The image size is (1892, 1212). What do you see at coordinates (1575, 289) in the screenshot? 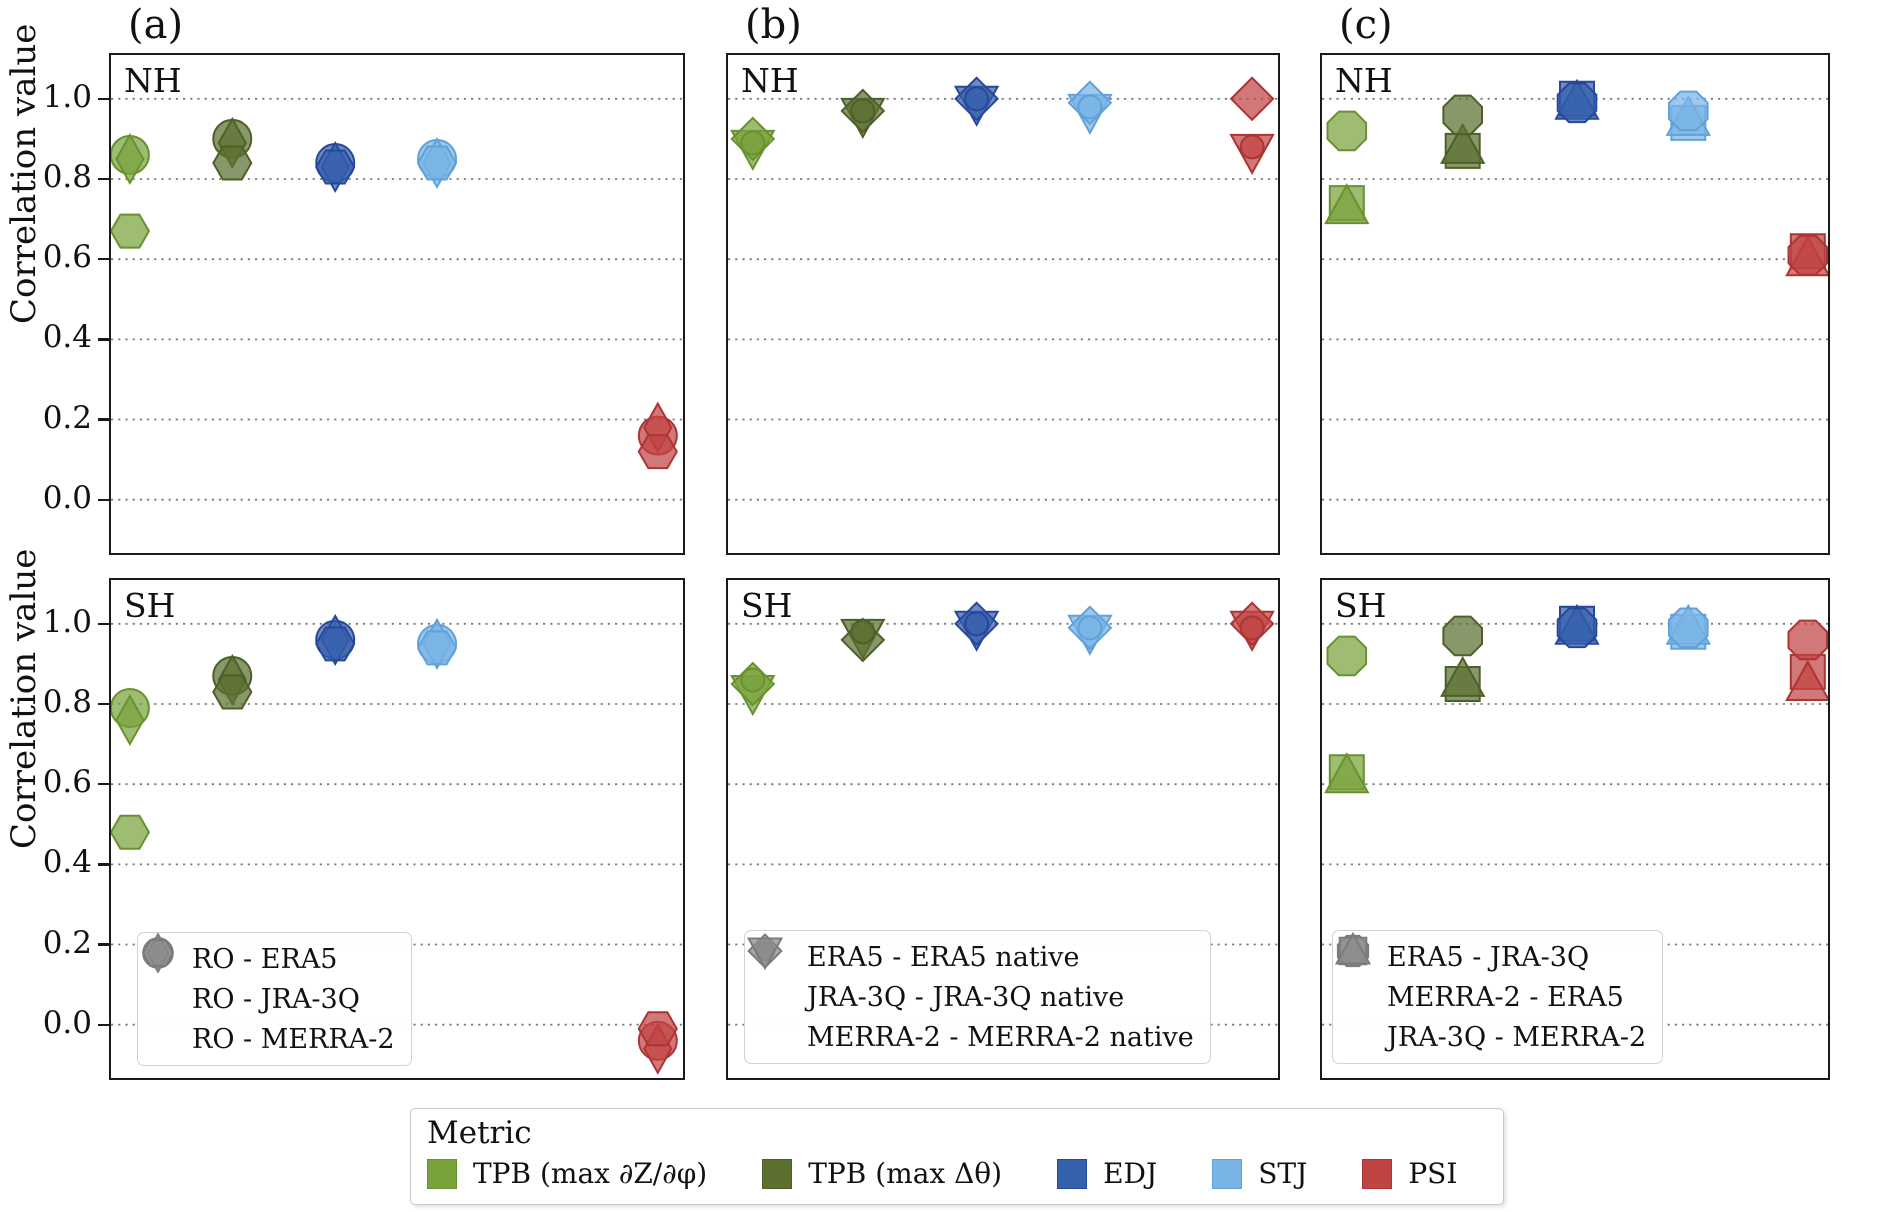
I see `plot-area-c-NH` at bounding box center [1575, 289].